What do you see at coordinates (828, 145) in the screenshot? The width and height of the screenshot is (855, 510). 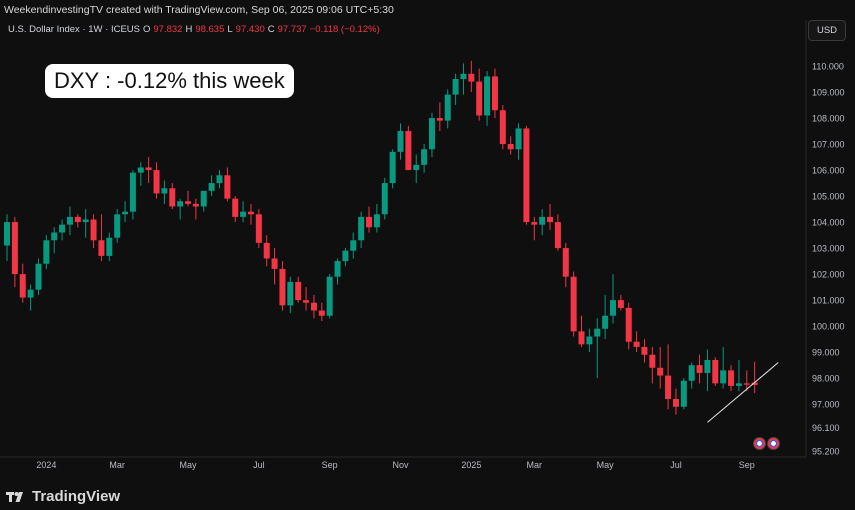 I see `y-tick-label: 107.000` at bounding box center [828, 145].